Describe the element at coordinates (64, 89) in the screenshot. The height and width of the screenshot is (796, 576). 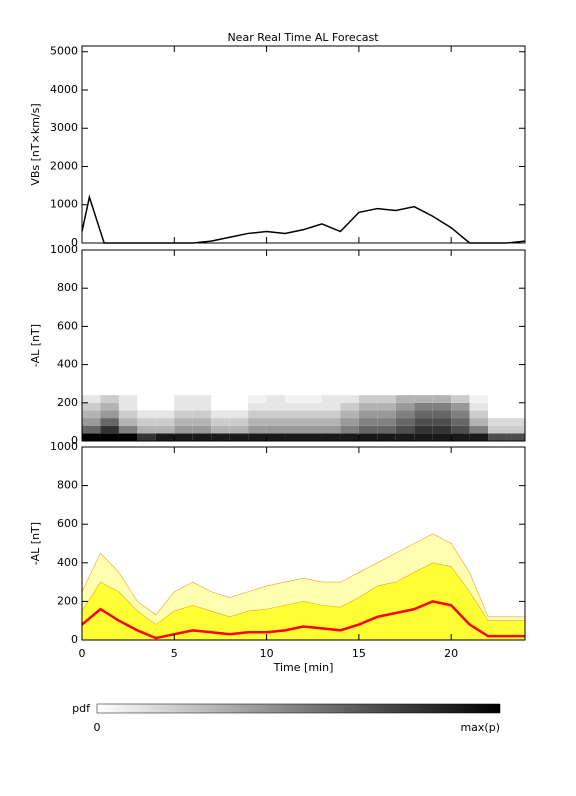
I see `y-tick-label: 4000` at that location.